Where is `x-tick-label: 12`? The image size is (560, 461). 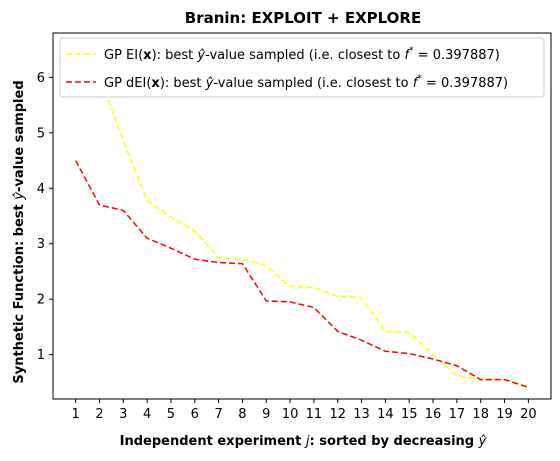
x-tick-label: 12 is located at coordinates (337, 414).